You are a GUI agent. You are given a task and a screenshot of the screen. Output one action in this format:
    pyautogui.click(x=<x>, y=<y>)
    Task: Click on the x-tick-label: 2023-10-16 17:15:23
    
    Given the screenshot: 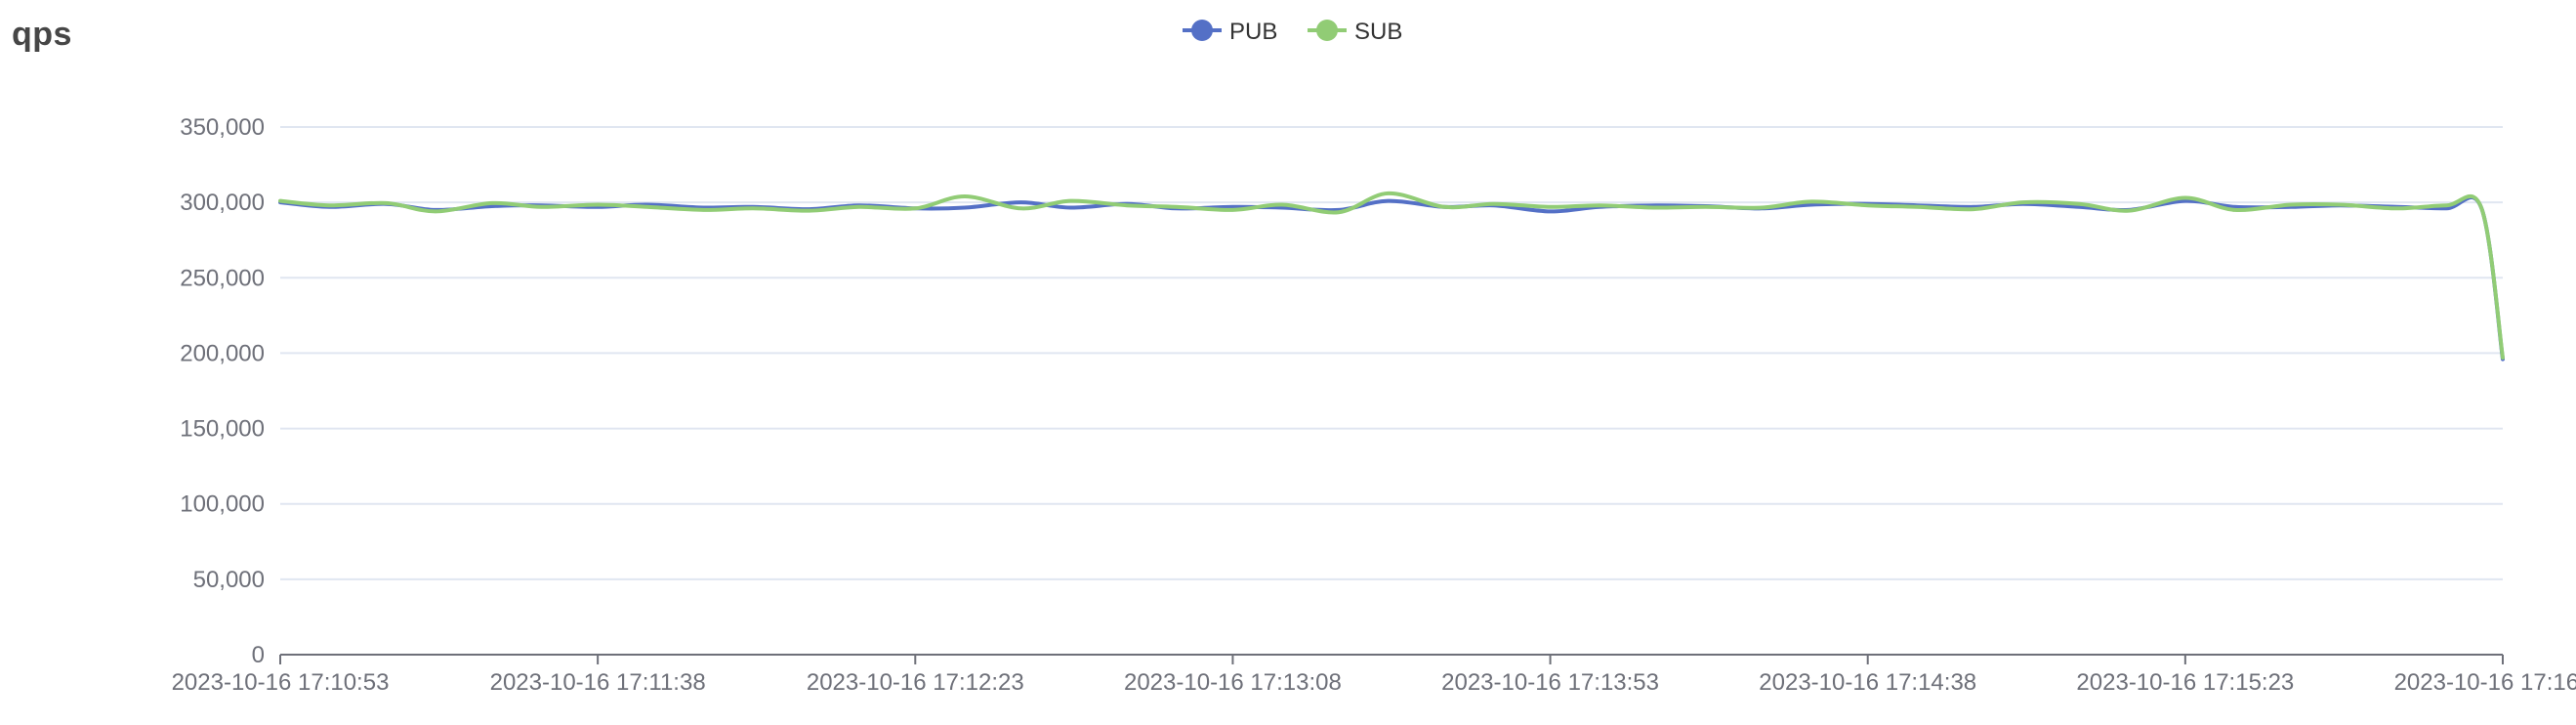 What is the action you would take?
    pyautogui.click(x=2185, y=682)
    